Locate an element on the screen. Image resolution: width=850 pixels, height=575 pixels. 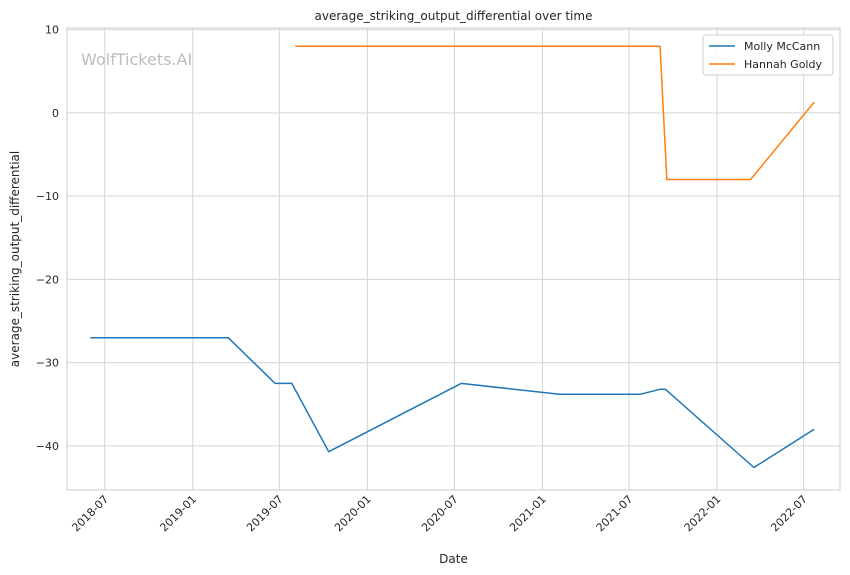
legend-label: Hannah Goldy is located at coordinates (783, 64).